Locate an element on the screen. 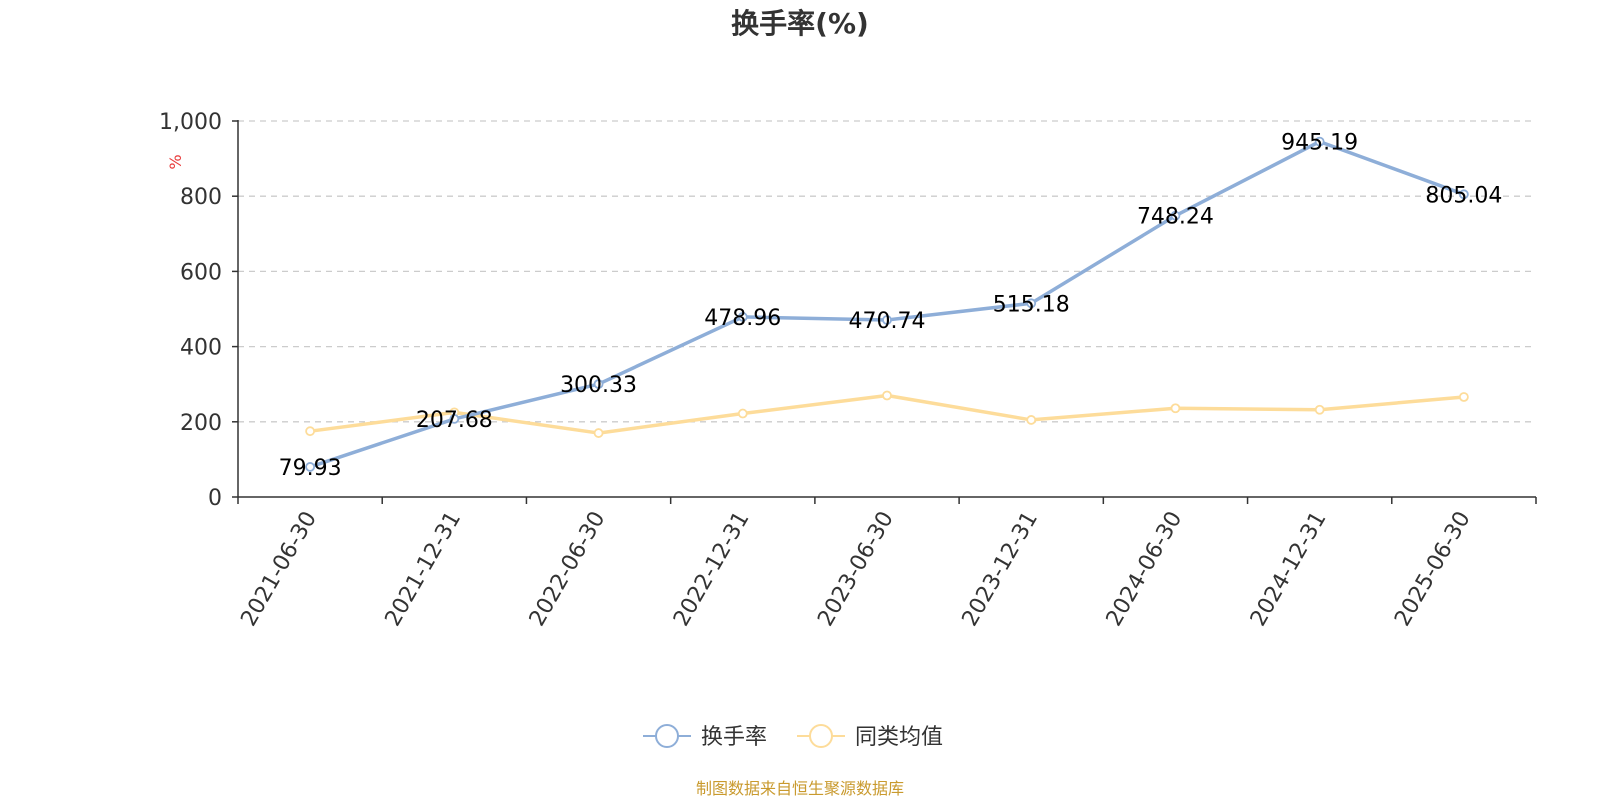  data-label: 945.19 is located at coordinates (1319, 143).